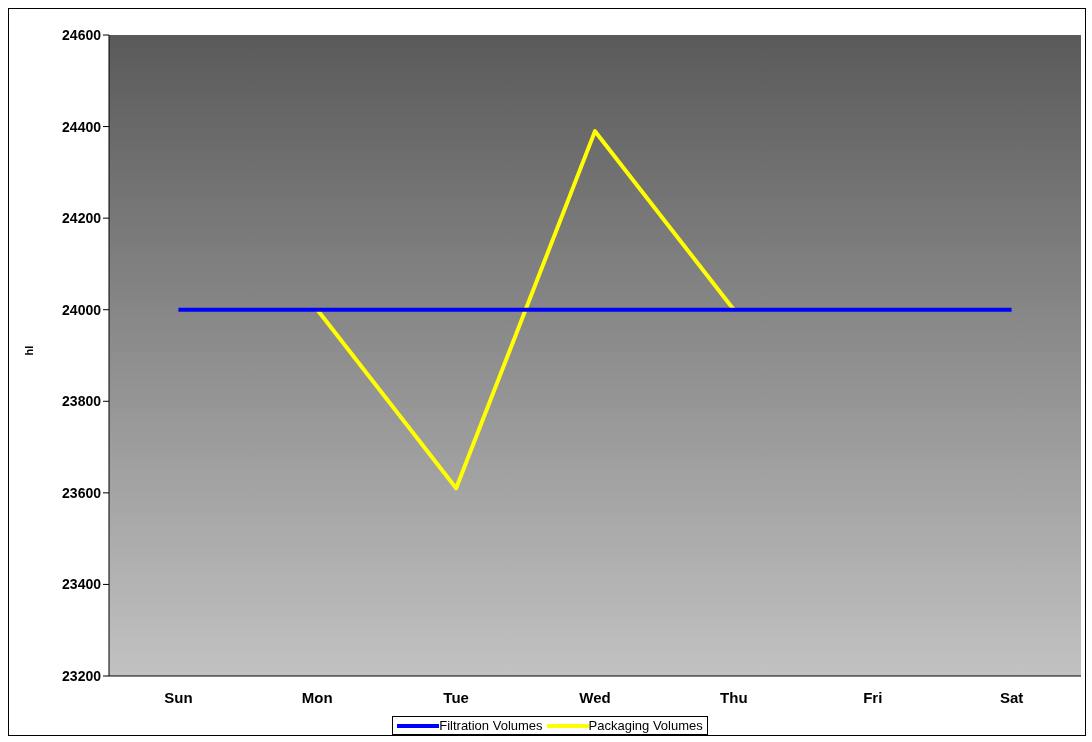 Image resolution: width=1092 pixels, height=742 pixels. What do you see at coordinates (456, 697) in the screenshot?
I see `x-tick-label: Tue` at bounding box center [456, 697].